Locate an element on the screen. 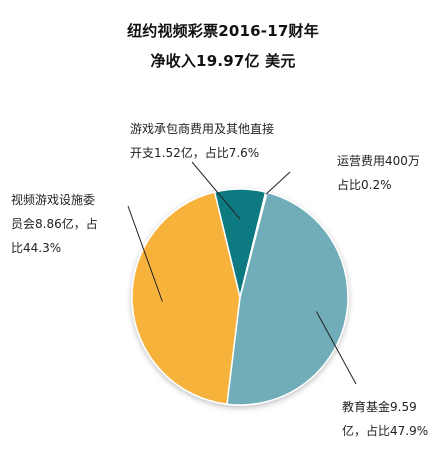 This screenshot has height=468, width=446. slice-label-education-fund: 教育基金9.59 亿，占比47.9% is located at coordinates (385, 419).